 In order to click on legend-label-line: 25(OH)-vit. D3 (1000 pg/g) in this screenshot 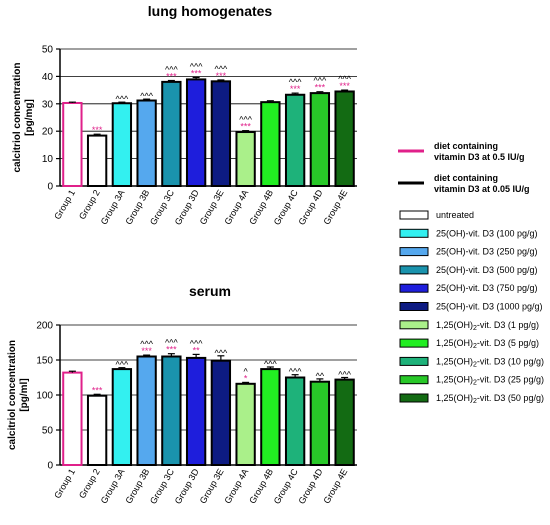, I will do `click(489, 307)`.